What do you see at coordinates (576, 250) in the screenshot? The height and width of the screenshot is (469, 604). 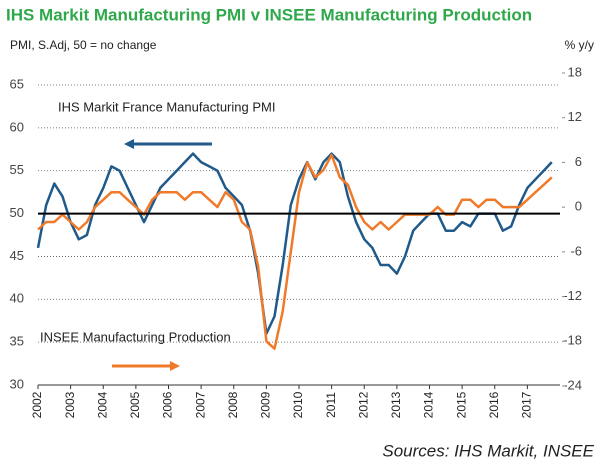 I see `y2-tick-label: -6` at bounding box center [576, 250].